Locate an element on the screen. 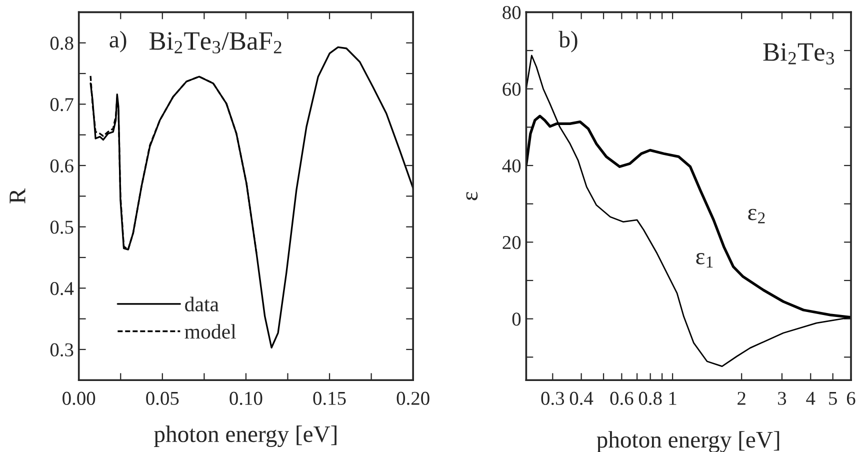 Image resolution: width=857 pixels, height=452 pixels. x-tick-label: 0.4 is located at coordinates (582, 399).